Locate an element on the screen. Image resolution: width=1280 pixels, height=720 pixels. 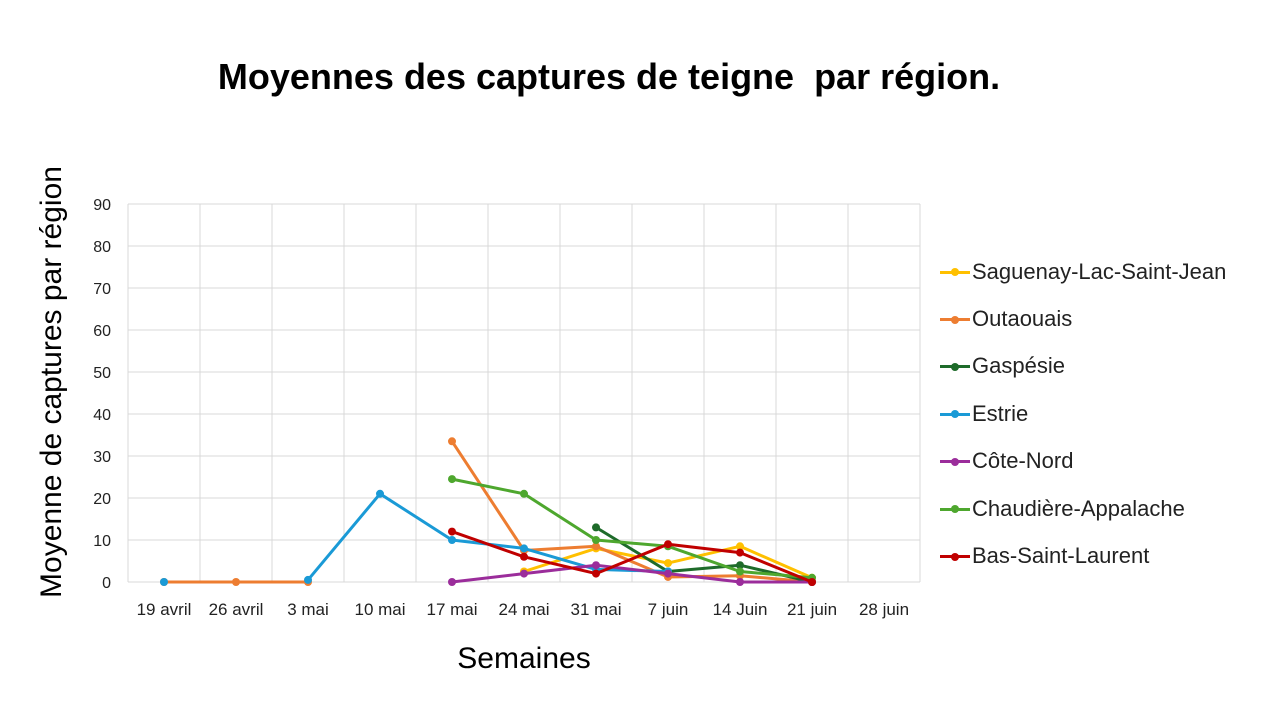
legend-item: Saguenay-Lac-Saint-Jean is located at coordinates (1083, 271).